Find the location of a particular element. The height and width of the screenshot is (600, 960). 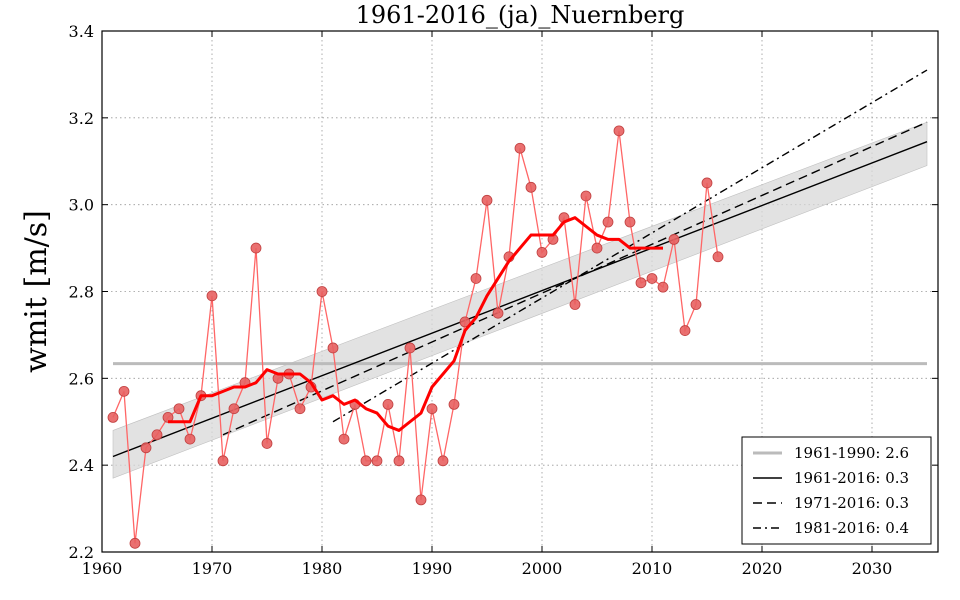

x-tick-label: 2010 is located at coordinates (652, 568).